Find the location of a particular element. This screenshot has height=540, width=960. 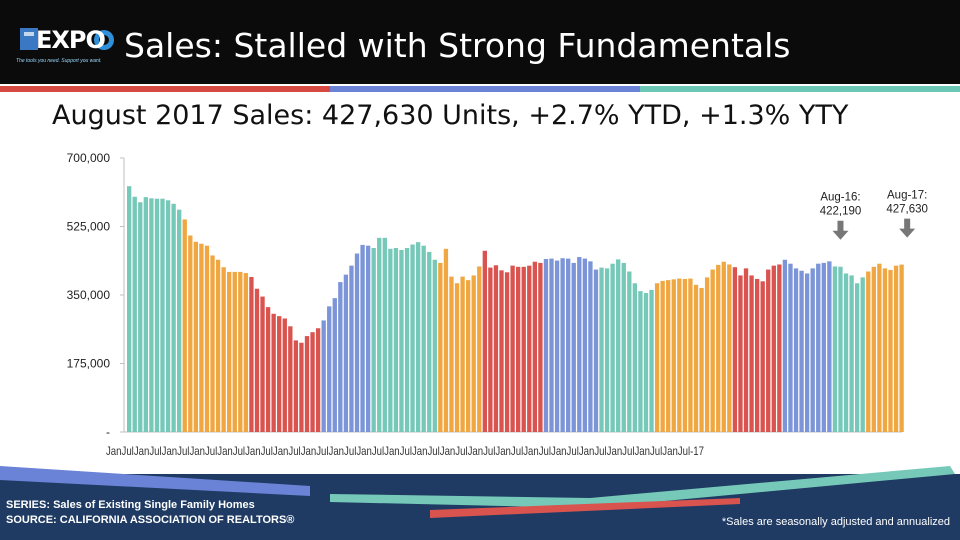

page-title: Sales: Stalled with Strong Fundamentals is located at coordinates (457, 45).